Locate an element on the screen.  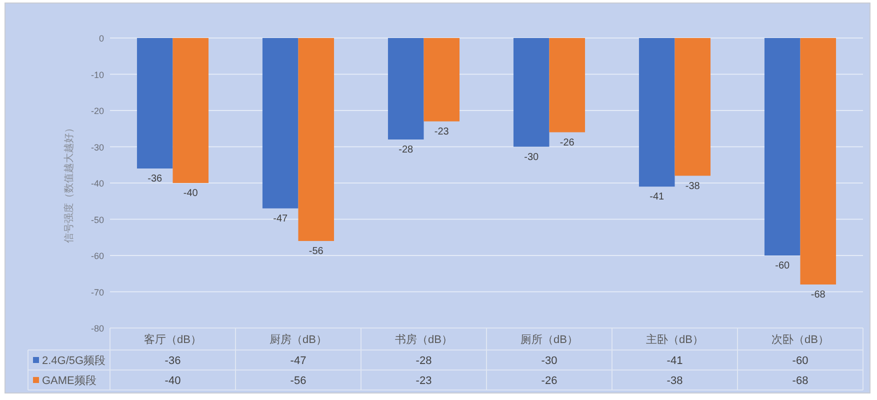
data-label: -23 is located at coordinates (424, 381).